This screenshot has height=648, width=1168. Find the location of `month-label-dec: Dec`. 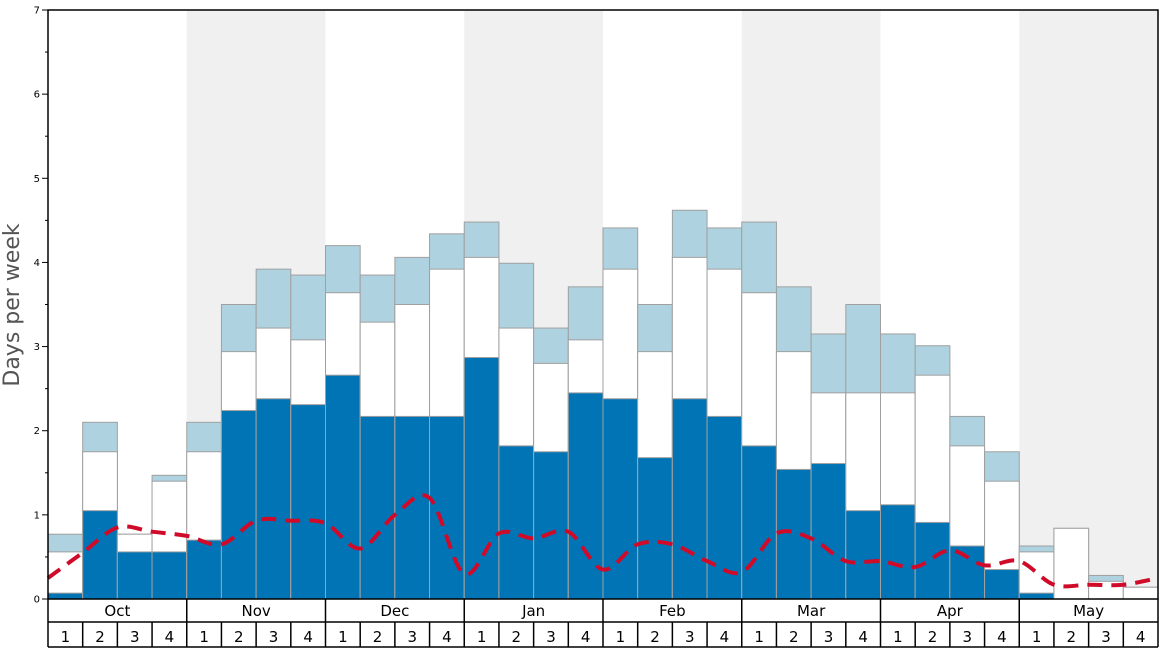

month-label-dec: Dec is located at coordinates (394, 611).